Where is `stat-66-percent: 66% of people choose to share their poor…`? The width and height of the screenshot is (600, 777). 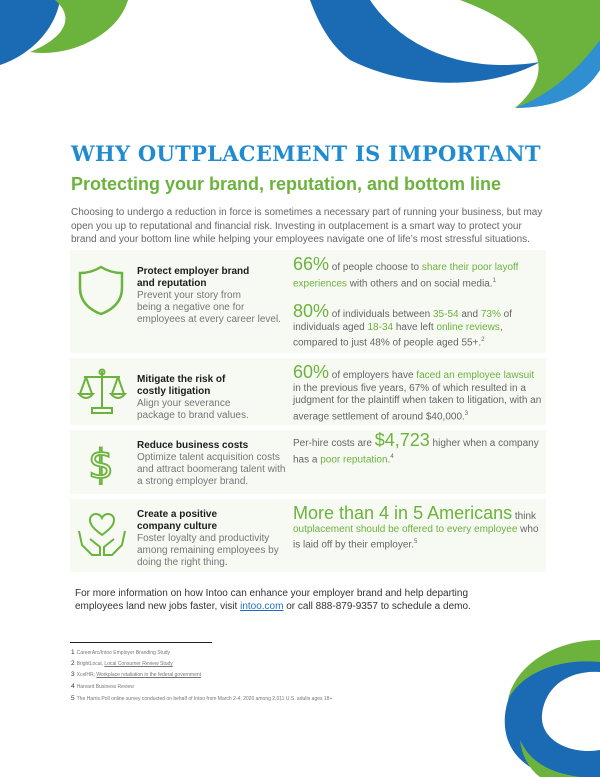 stat-66-percent: 66% of people choose to share their poor… is located at coordinates (406, 271).